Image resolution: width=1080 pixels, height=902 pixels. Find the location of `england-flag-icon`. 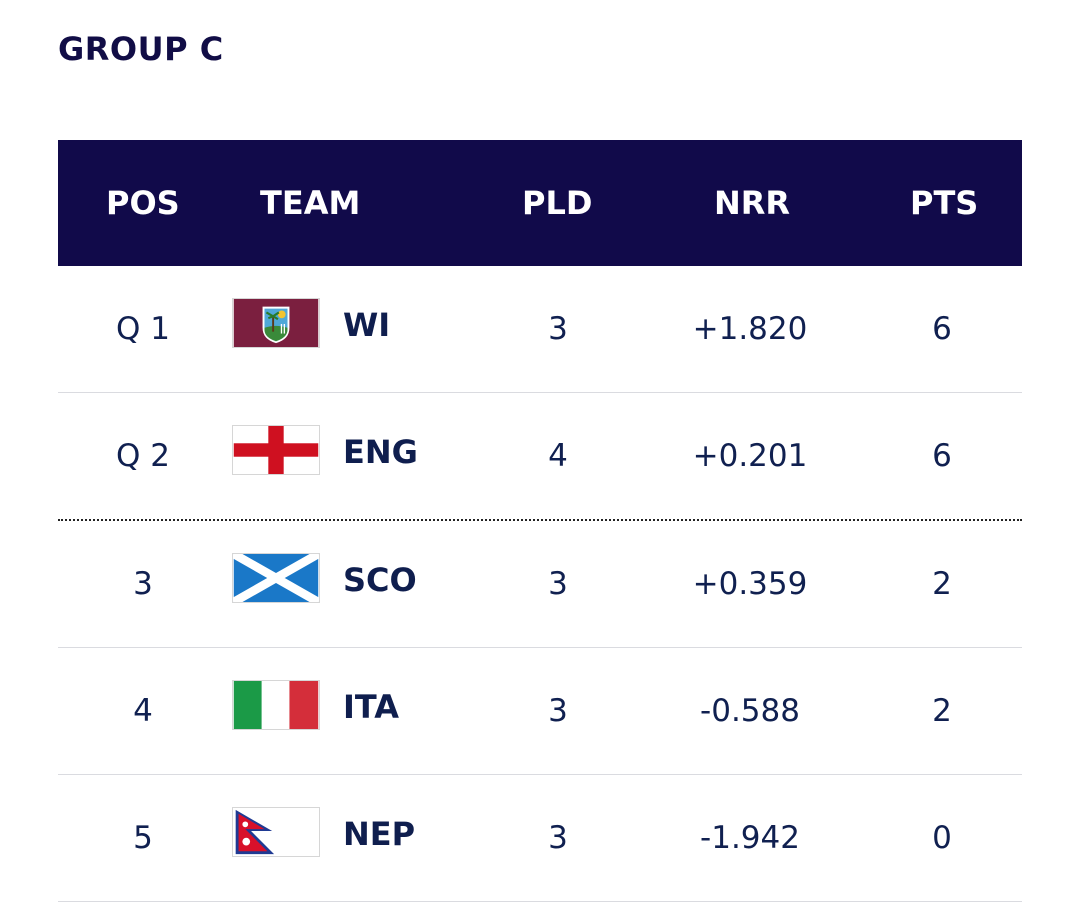

england-flag-icon is located at coordinates (276, 450).